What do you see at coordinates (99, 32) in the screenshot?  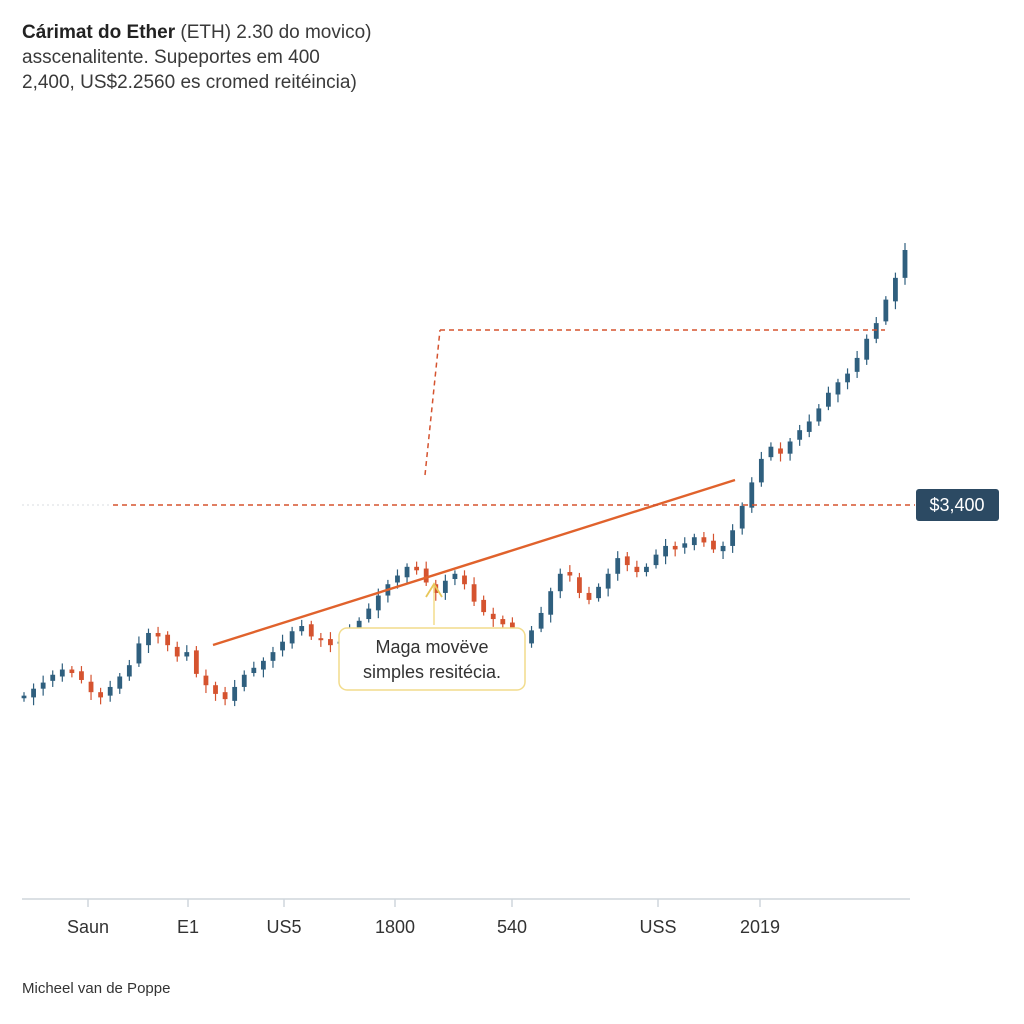 I see `chart-title-bold: Cárimat do Ether` at bounding box center [99, 32].